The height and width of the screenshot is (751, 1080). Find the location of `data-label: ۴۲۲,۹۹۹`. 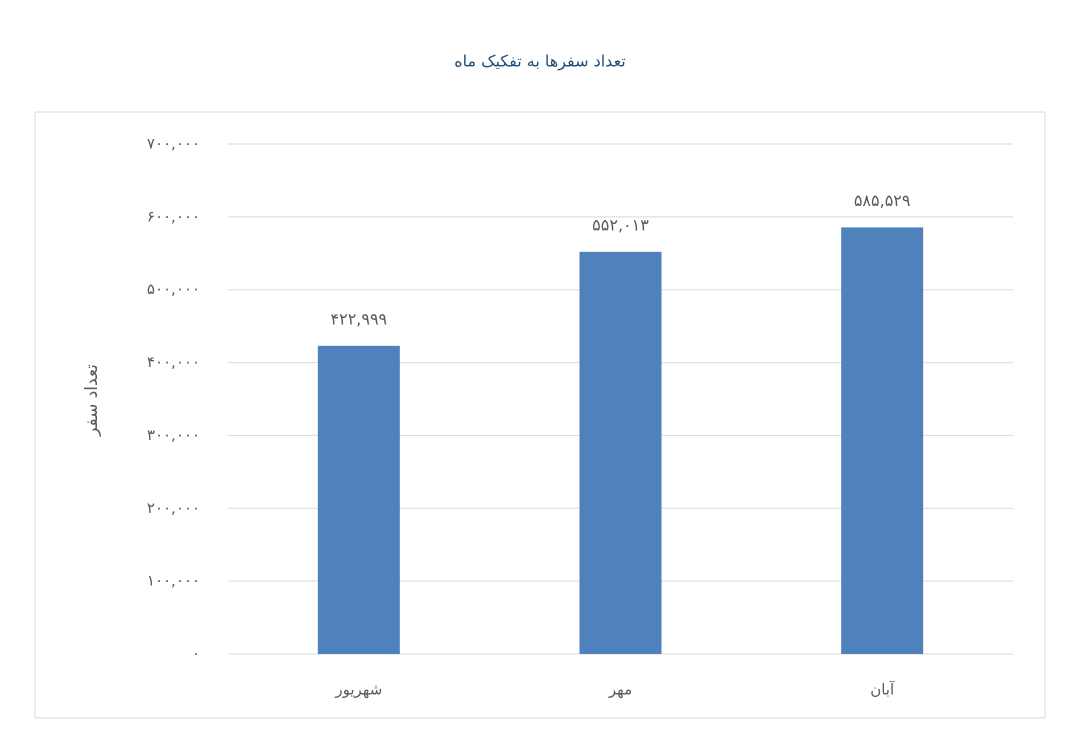

data-label: ۴۲۲,۹۹۹ is located at coordinates (359, 318).